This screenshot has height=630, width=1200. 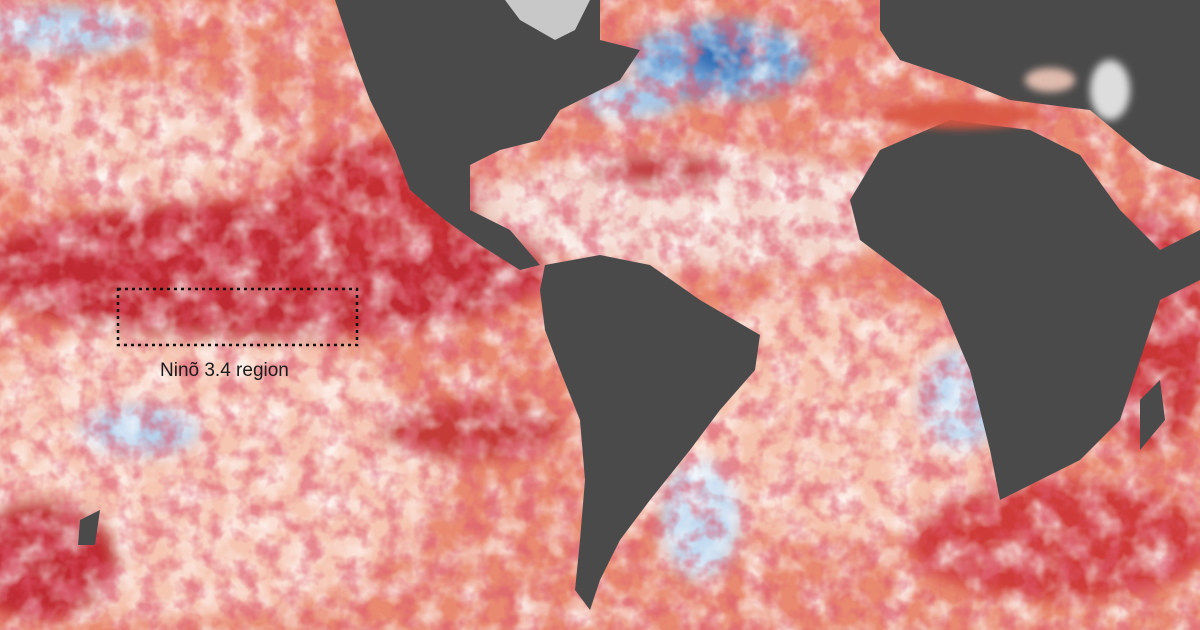 I want to click on south-america, so click(x=650, y=432).